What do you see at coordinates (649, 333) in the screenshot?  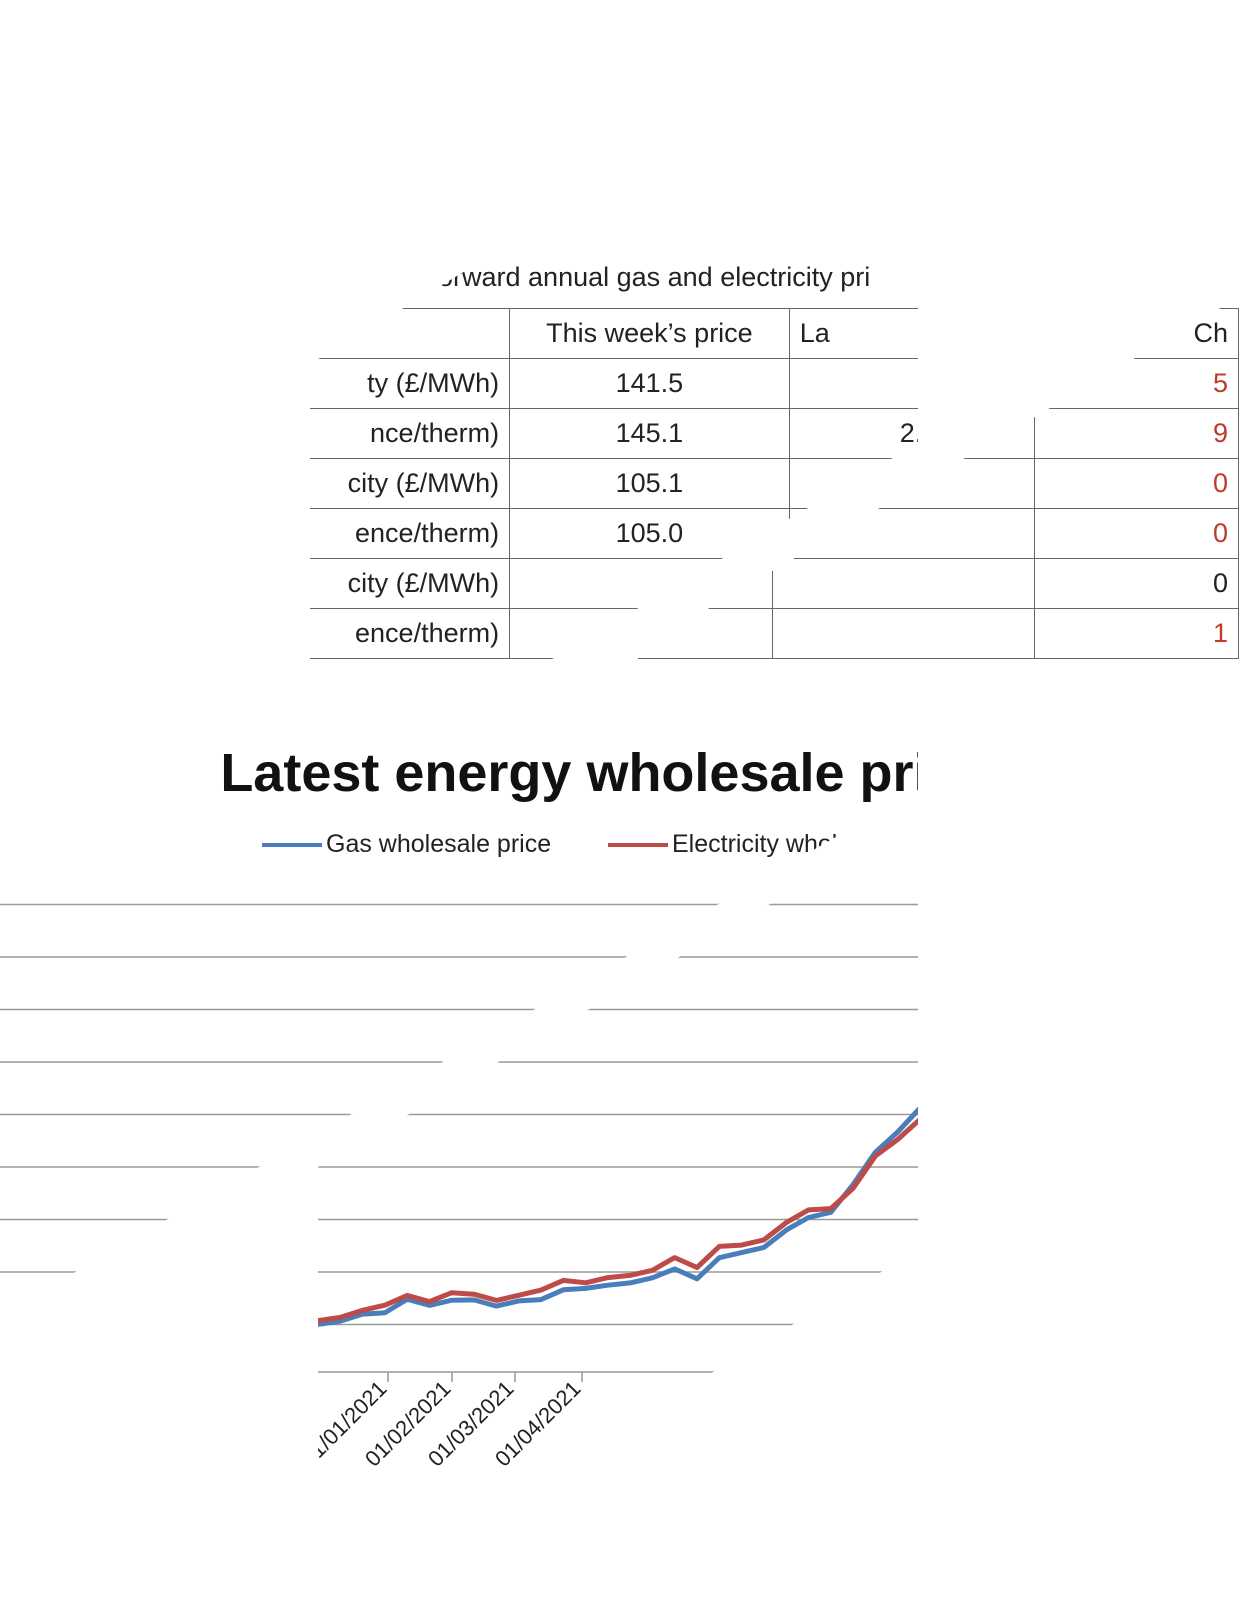 I see `header-cell: This week’s price` at bounding box center [649, 333].